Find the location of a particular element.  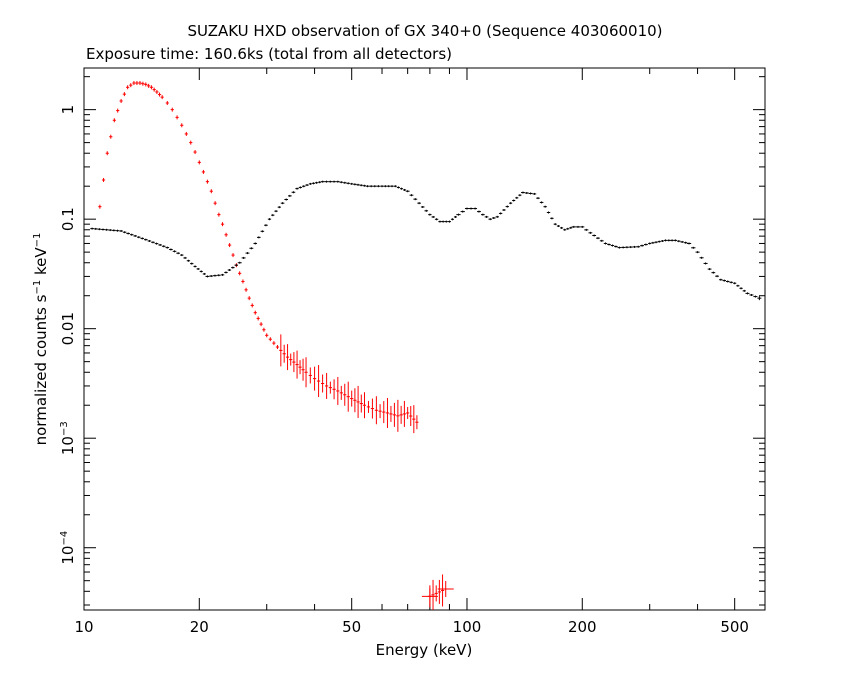

x-tick-label-0: 10 is located at coordinates (83, 627).